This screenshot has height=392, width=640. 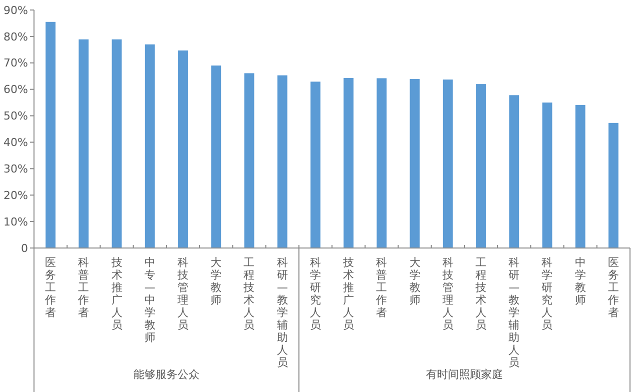 I want to click on text: 有时间照顾家庭, so click(x=464, y=374).